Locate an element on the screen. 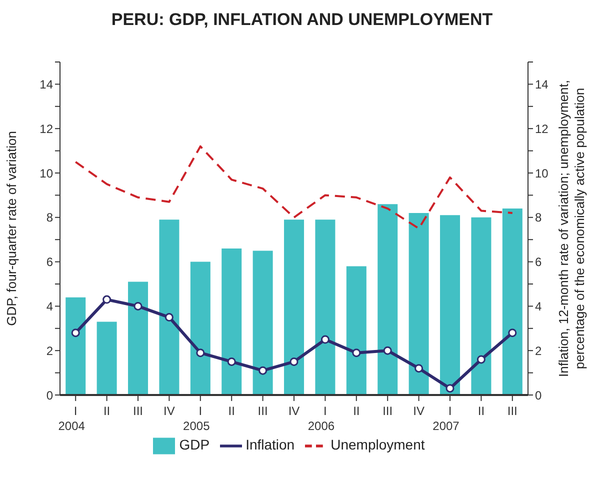 The width and height of the screenshot is (604, 479). y2-tick-label: 14 is located at coordinates (542, 84).